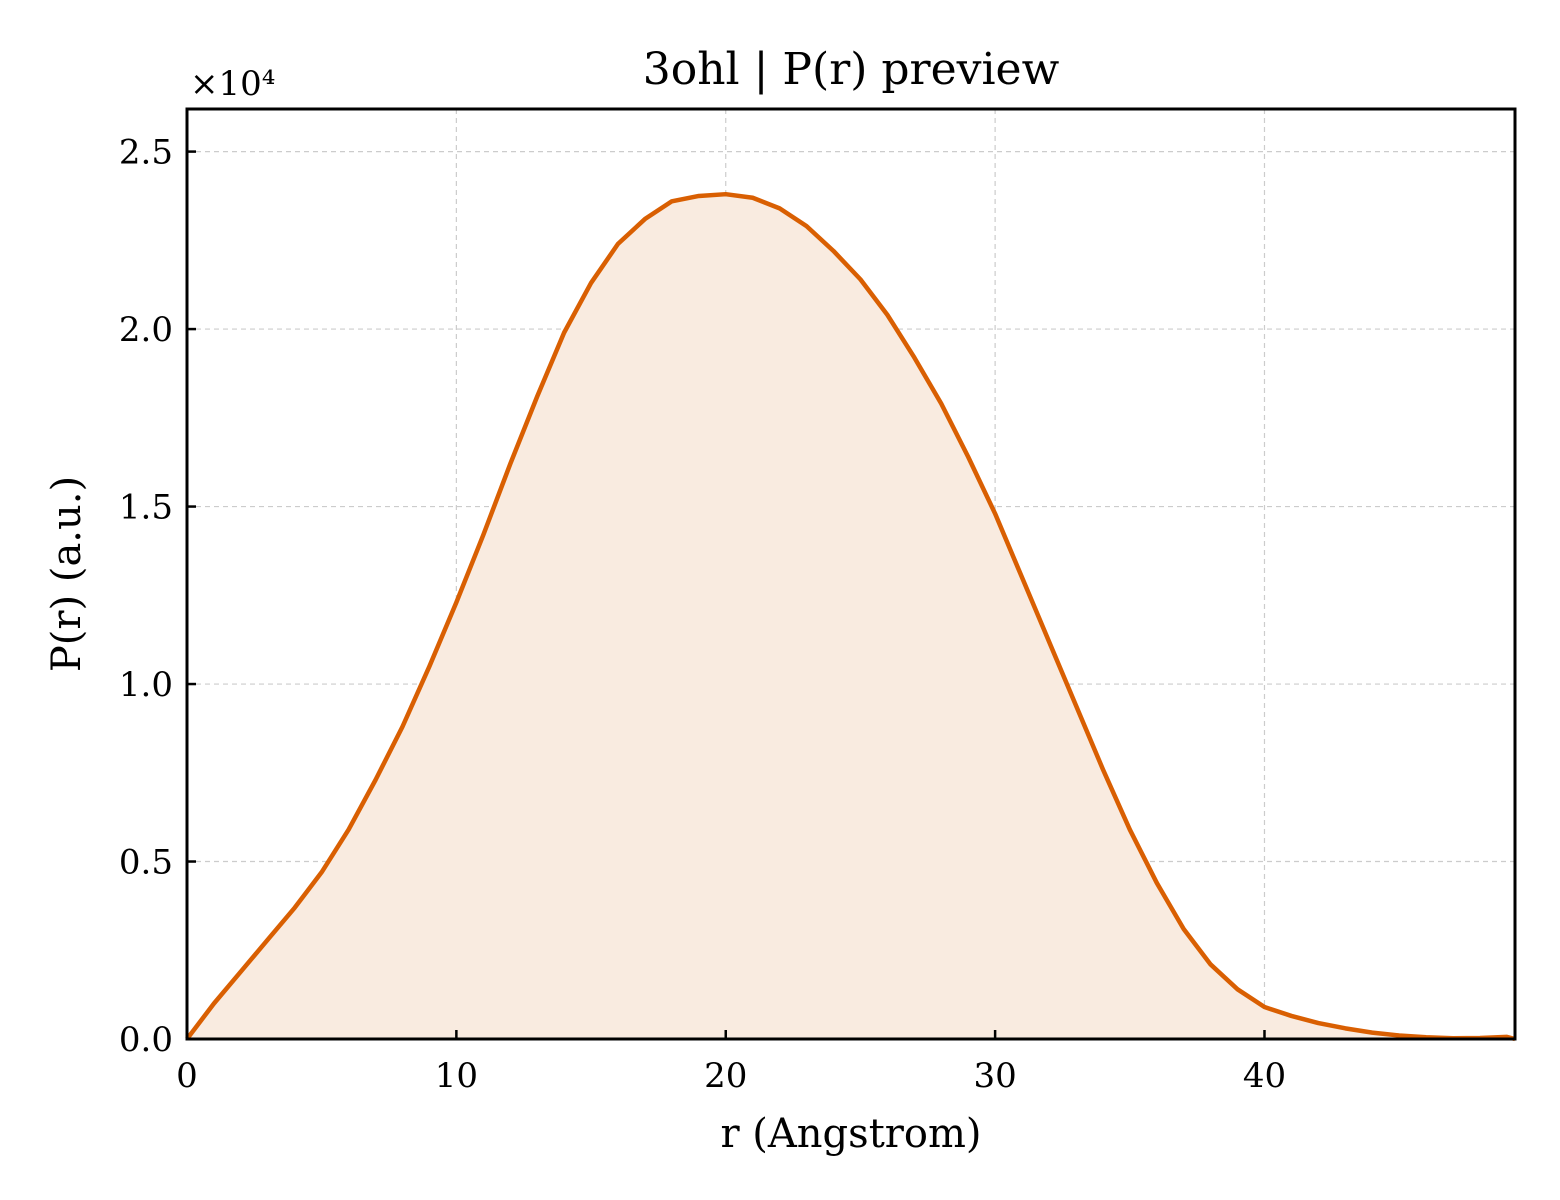 The image size is (1560, 1200). I want to click on y-axis-label: P(r) (a.u.), so click(67, 574).